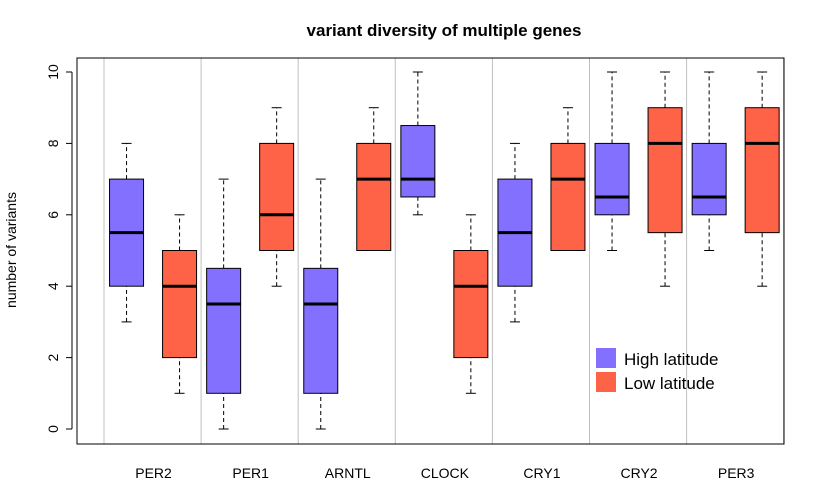 This screenshot has height=501, width=831. I want to click on box-per3-high, so click(709, 161).